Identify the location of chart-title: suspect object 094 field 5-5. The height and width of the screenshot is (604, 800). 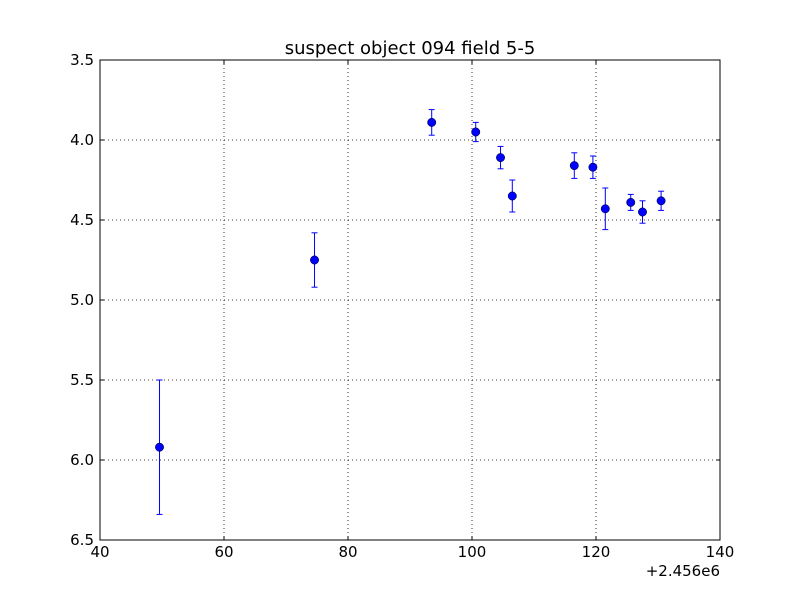
(410, 48).